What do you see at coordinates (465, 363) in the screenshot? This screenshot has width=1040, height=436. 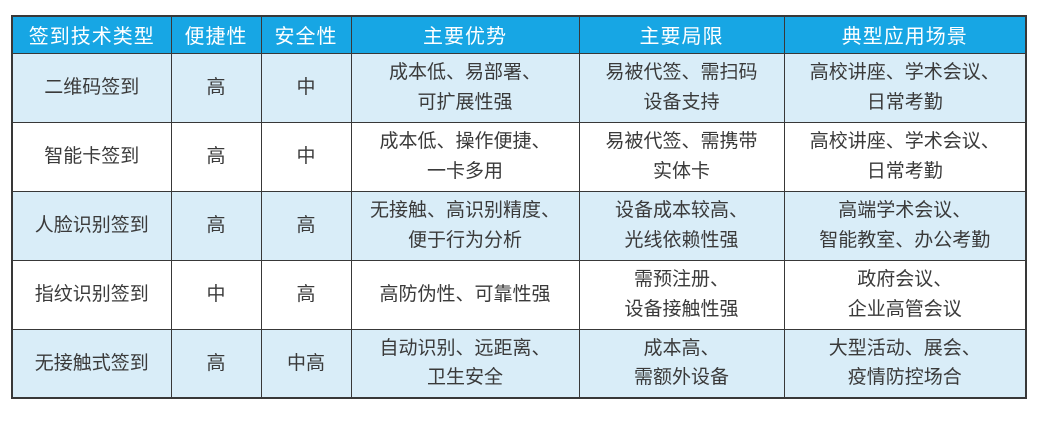 I see `cell-advantages: 自动识别、远距离、 卫生安全` at bounding box center [465, 363].